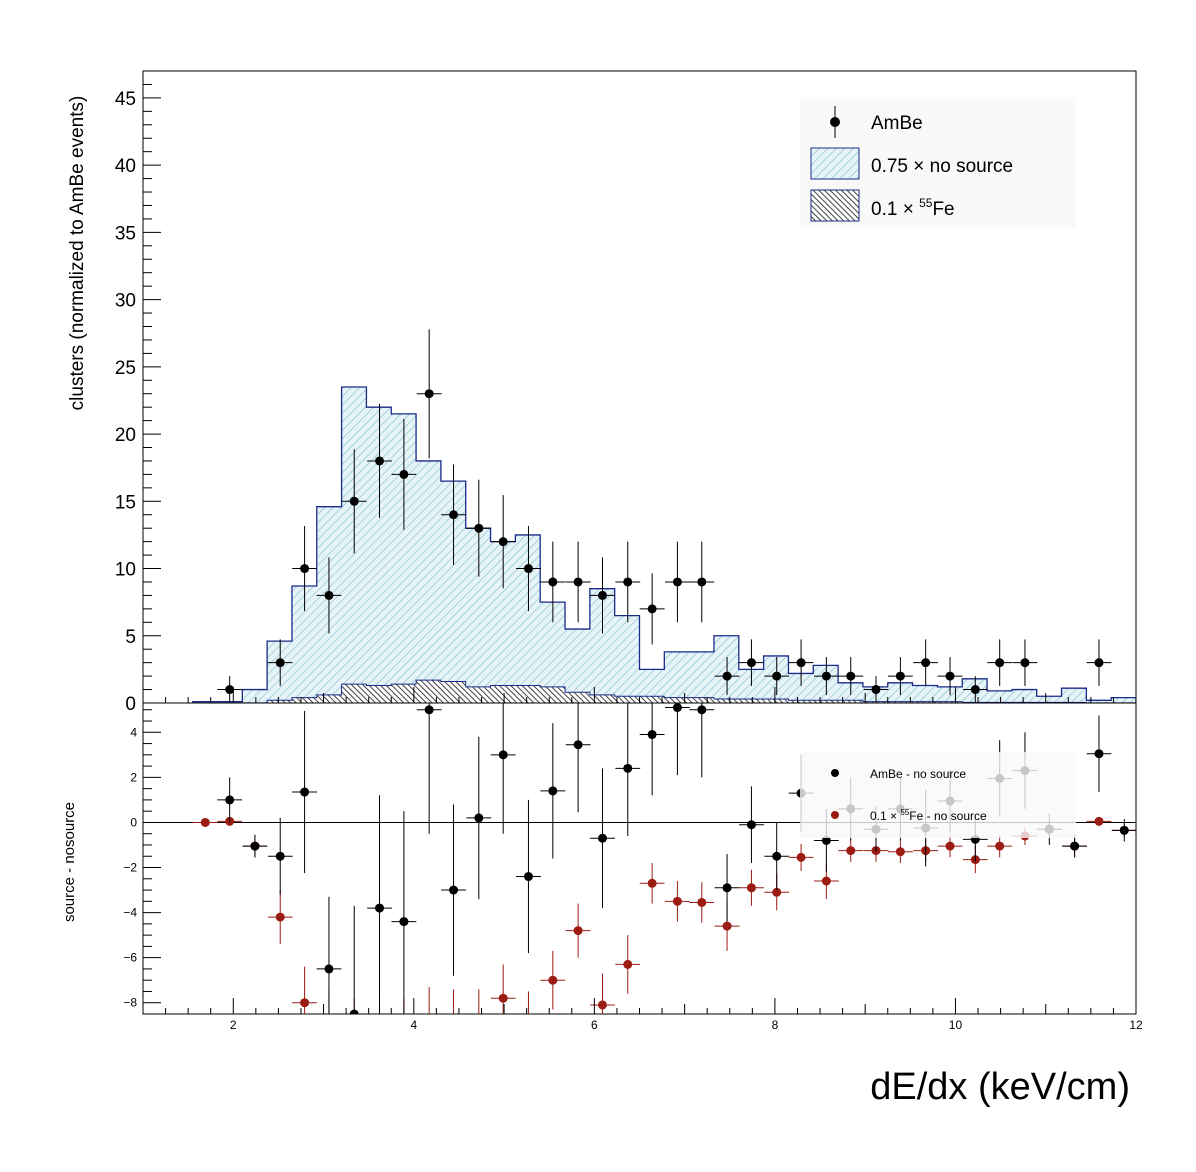  Describe the element at coordinates (413, 1025) in the screenshot. I see `x-tick-label: 4` at that location.